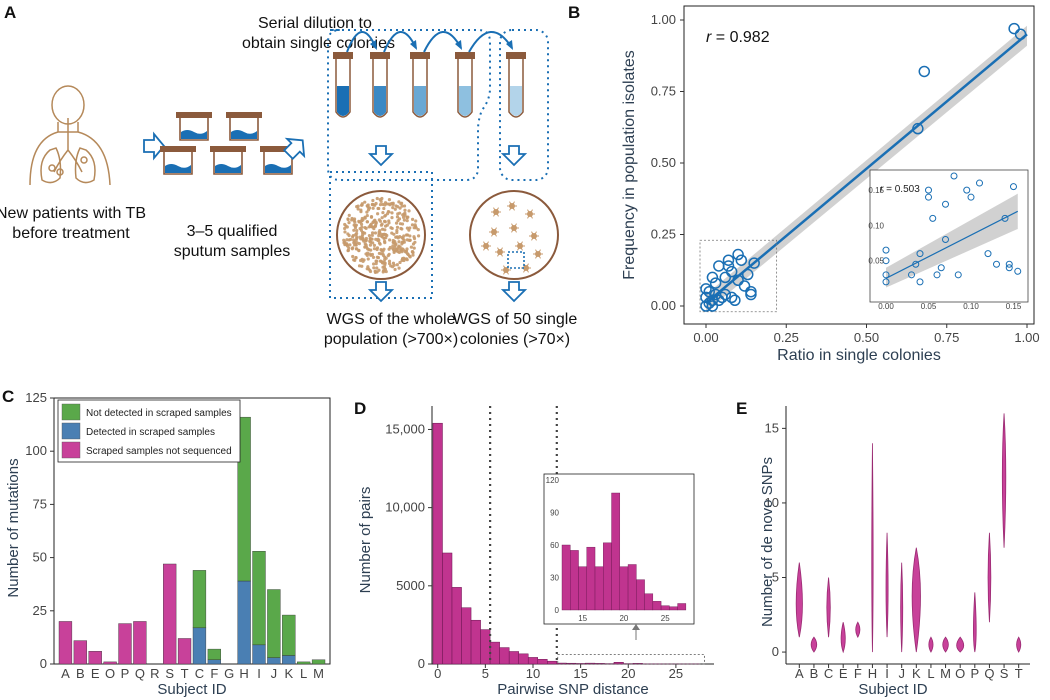 This screenshot has width=1050, height=700. I want to click on b-y-tick-label: 0.50, so click(663, 162).